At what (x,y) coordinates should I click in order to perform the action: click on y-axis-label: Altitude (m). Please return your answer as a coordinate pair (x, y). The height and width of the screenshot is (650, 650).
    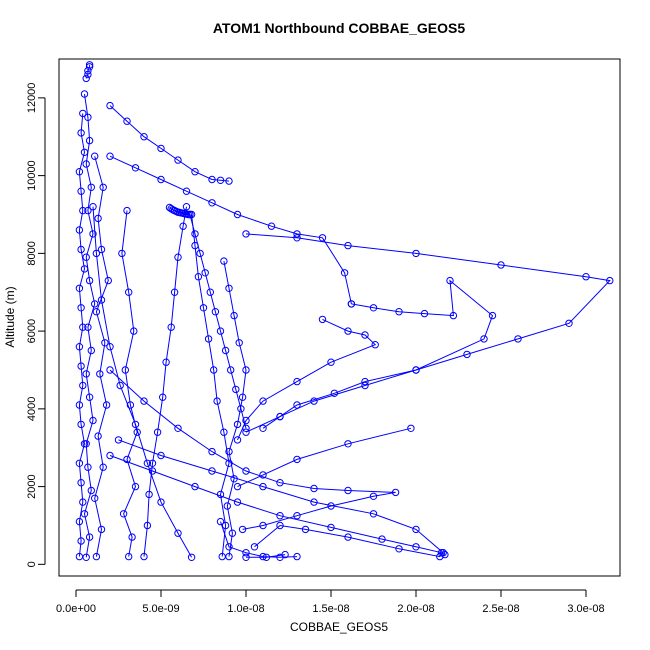
    Looking at the image, I should click on (10, 316).